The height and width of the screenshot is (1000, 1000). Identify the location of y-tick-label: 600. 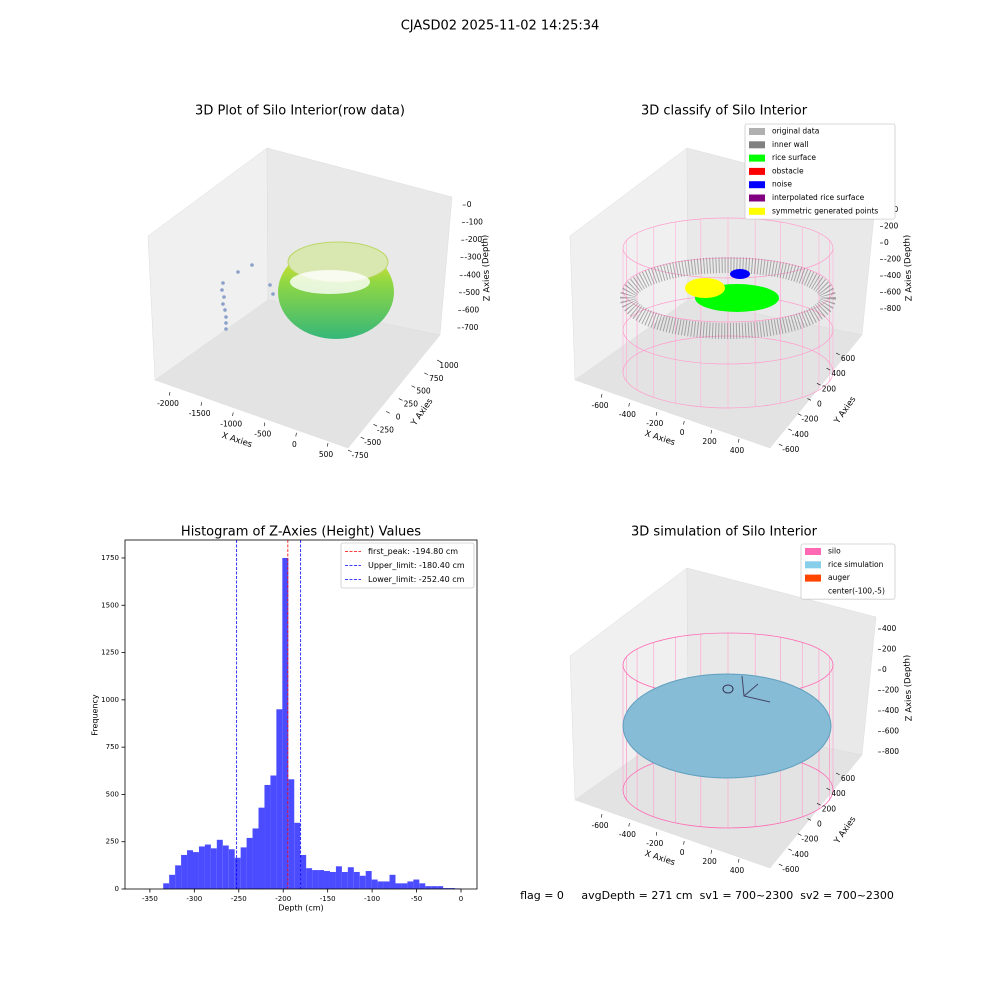
(848, 358).